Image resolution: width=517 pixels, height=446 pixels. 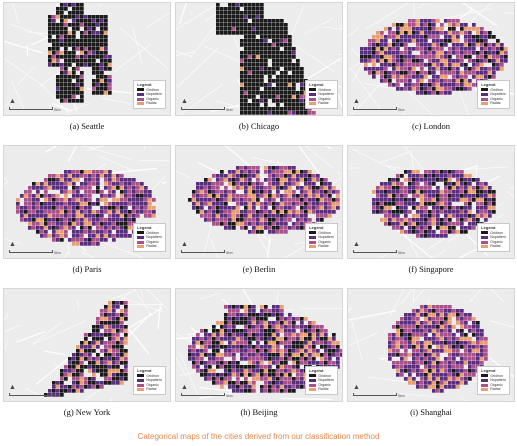 What do you see at coordinates (87, 345) in the screenshot?
I see `city-map: ▲ 5km Legend Gridiron Nopattern Organic Radial` at bounding box center [87, 345].